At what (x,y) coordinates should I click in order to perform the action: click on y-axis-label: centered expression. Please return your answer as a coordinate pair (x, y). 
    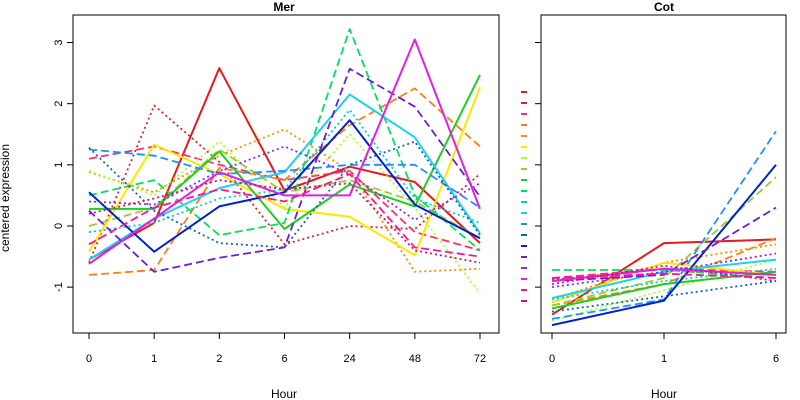
    Looking at the image, I should click on (6, 198).